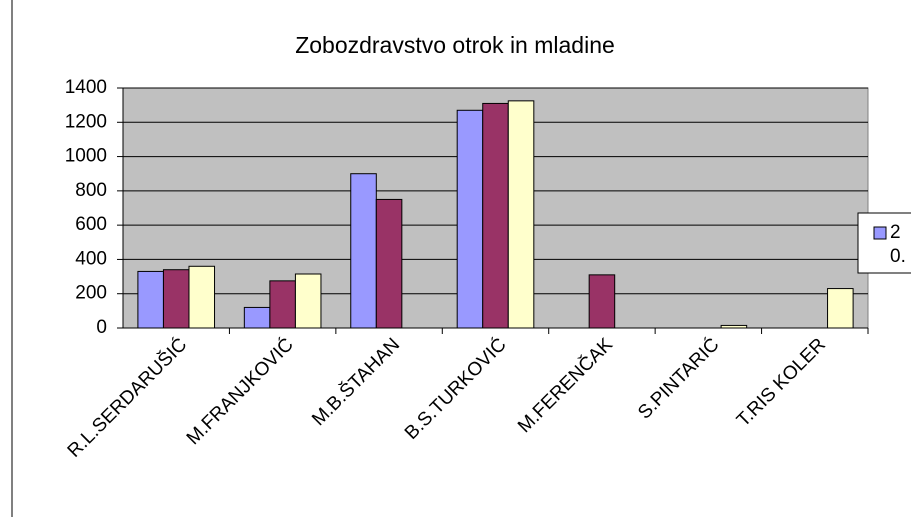  I want to click on x-tick-label: R.L.SERDARUŠIĆ, so click(127, 398).